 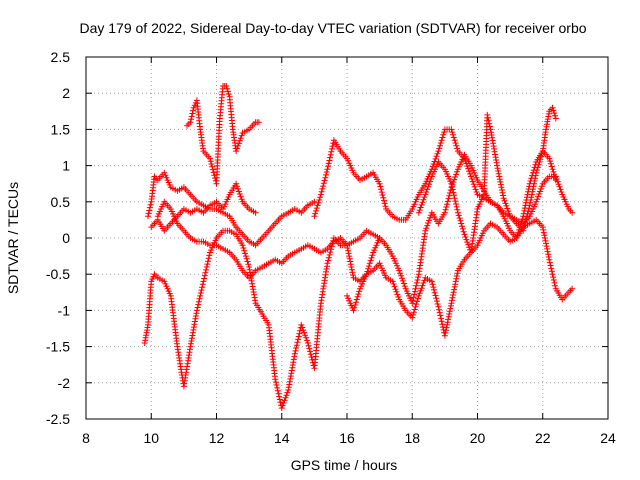 I want to click on series-track-g-markers, so click(x=451, y=231).